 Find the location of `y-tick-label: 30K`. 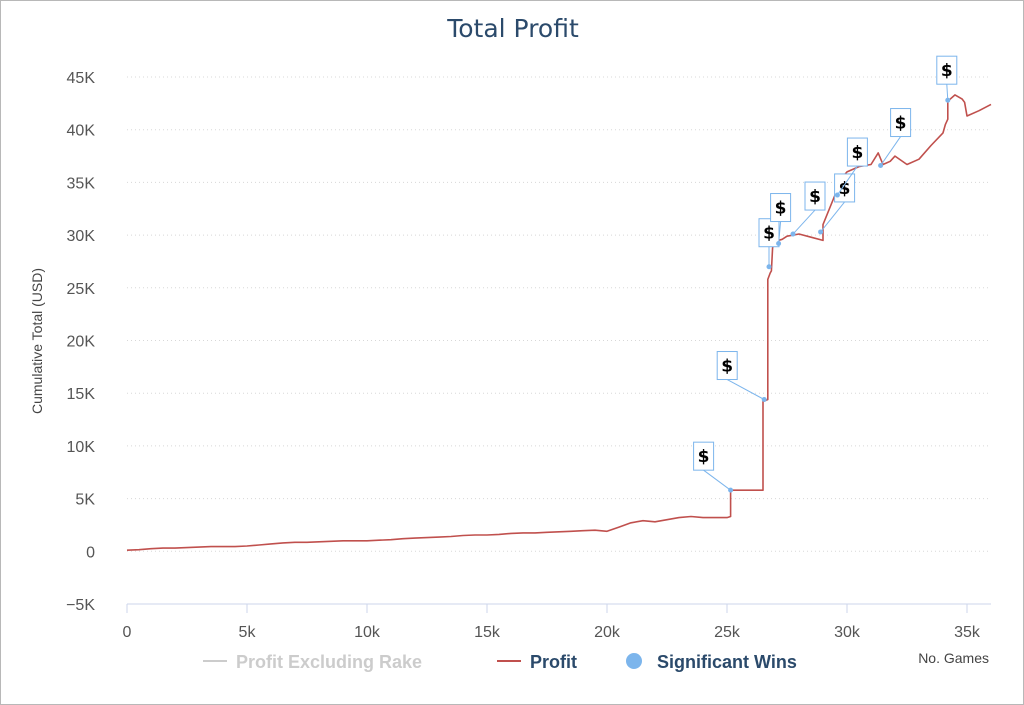

y-tick-label: 30K is located at coordinates (81, 236).